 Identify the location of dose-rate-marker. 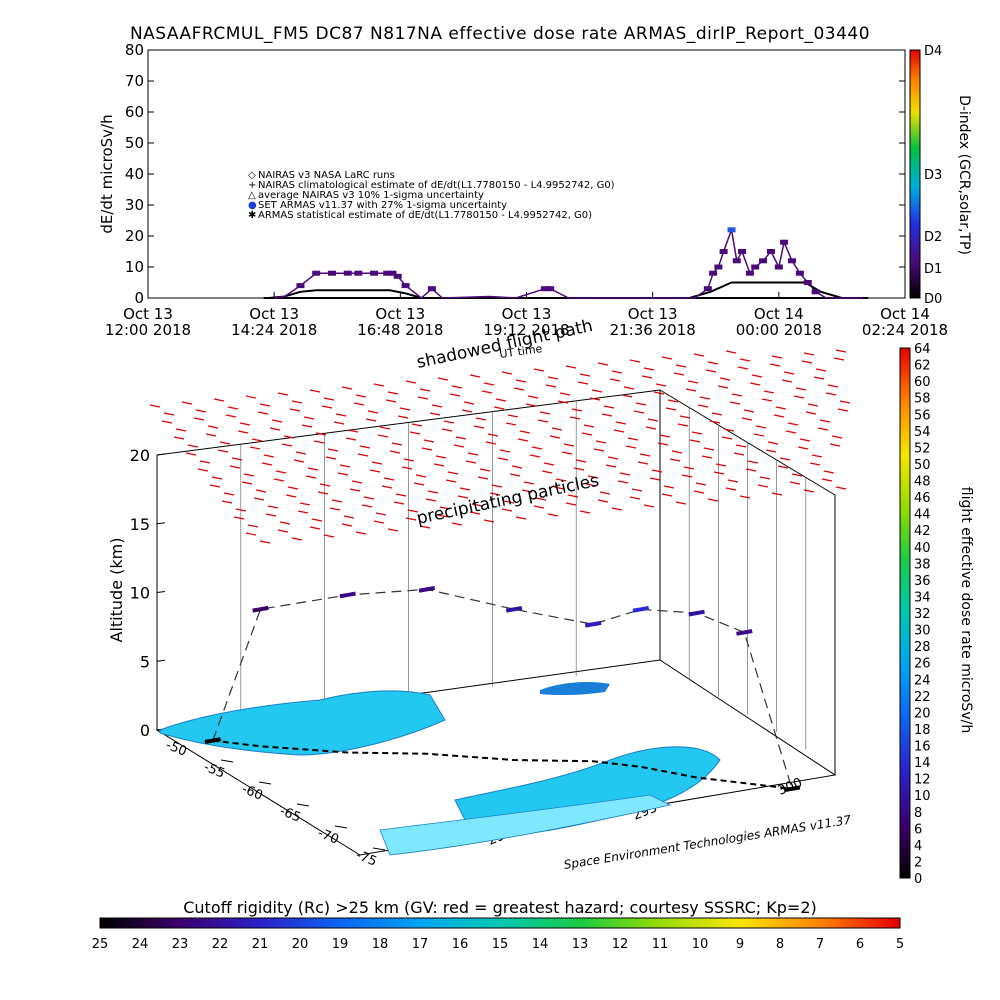
(260, 609).